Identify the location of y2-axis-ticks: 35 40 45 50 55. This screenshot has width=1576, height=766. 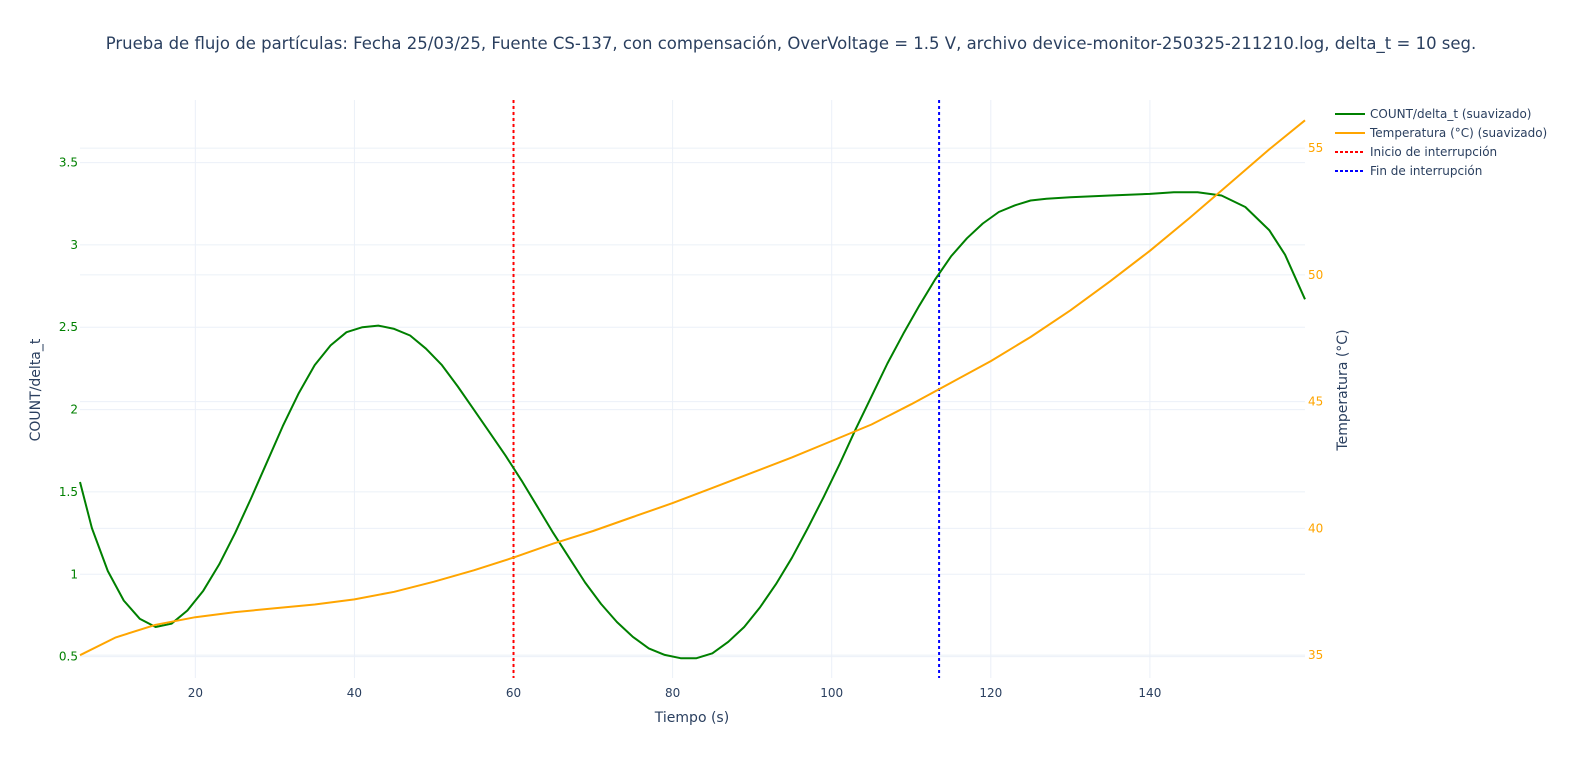
(1315, 401).